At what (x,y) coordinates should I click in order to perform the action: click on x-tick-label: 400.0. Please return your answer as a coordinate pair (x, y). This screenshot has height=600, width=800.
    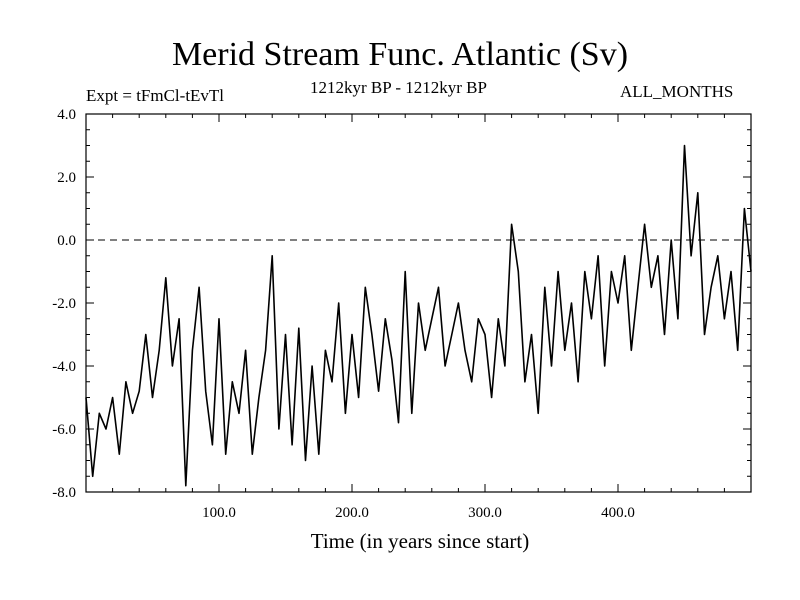
    Looking at the image, I should click on (618, 513).